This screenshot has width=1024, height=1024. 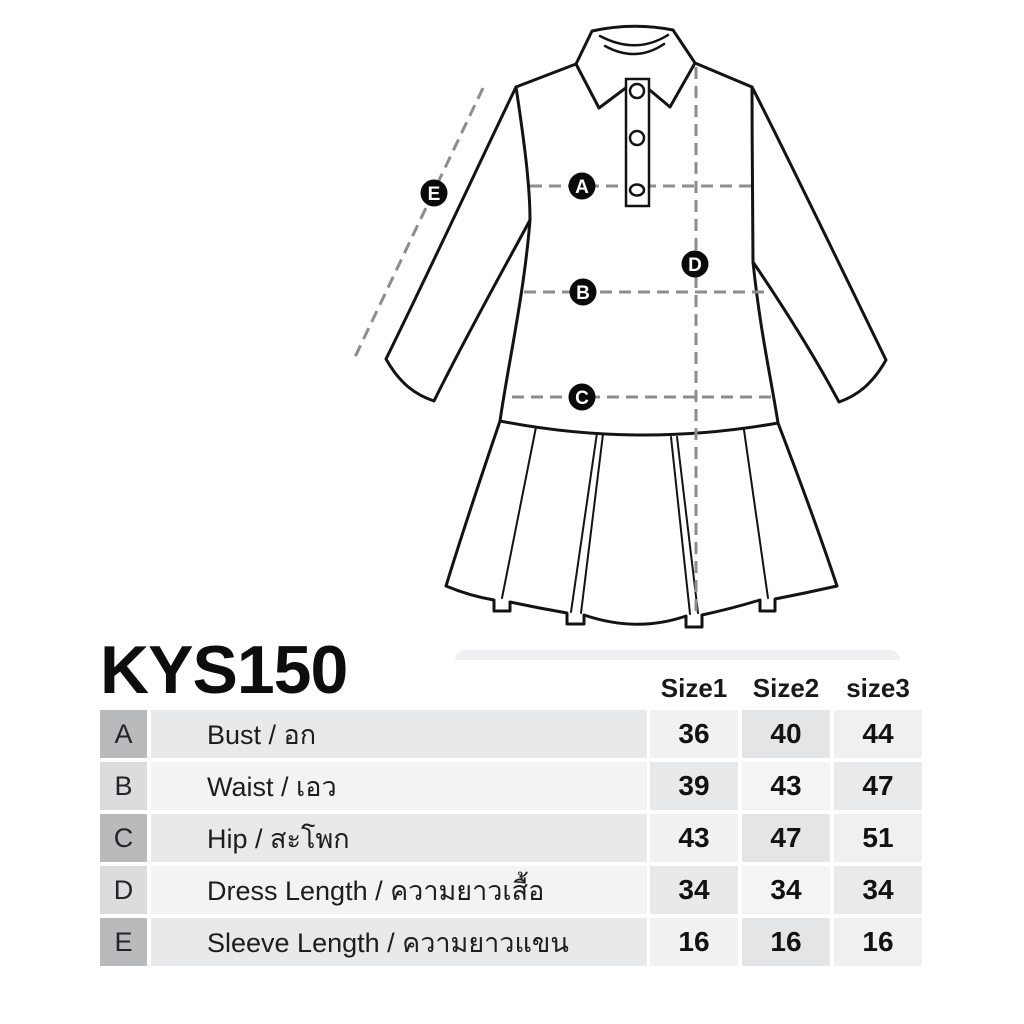 What do you see at coordinates (635, 520) in the screenshot?
I see `pleat-lines` at bounding box center [635, 520].